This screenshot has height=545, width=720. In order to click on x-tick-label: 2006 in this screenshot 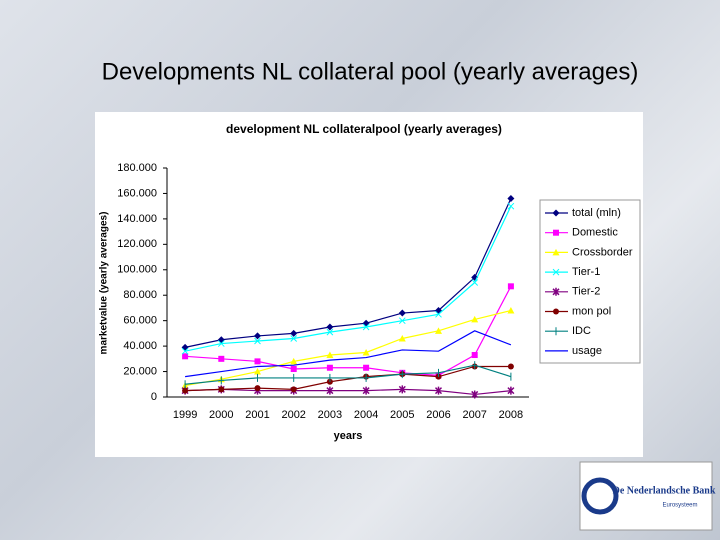, I will do `click(438, 415)`.